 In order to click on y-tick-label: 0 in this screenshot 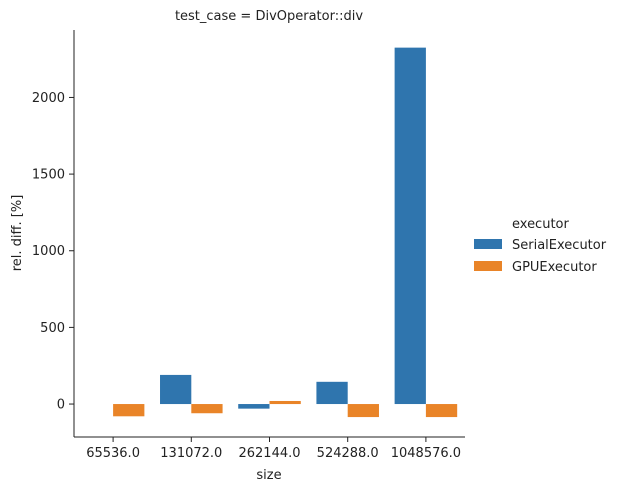, I will do `click(61, 405)`.